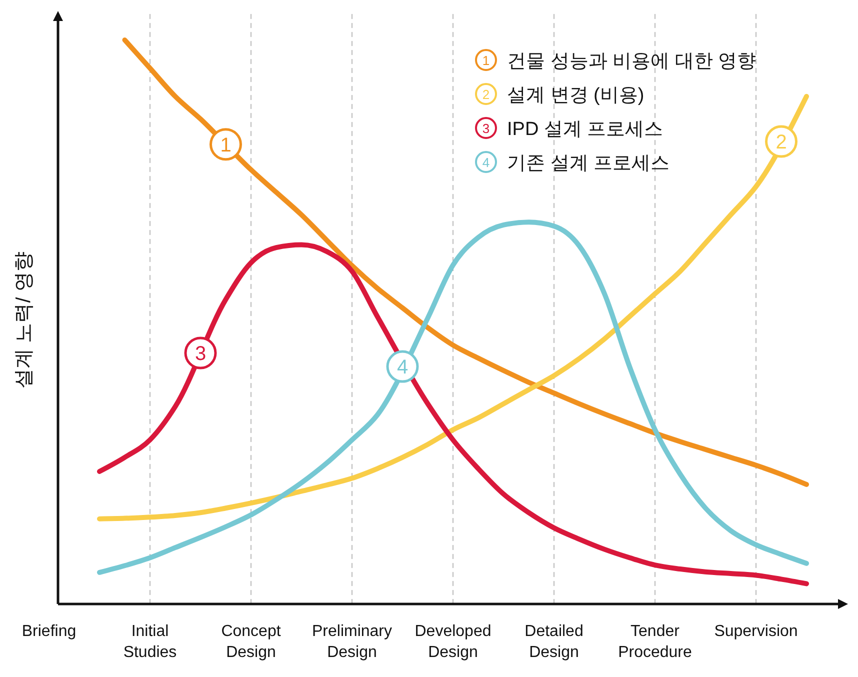  Describe the element at coordinates (585, 129) in the screenshot. I see `legend-label: IPD 설계 프로세스` at that location.